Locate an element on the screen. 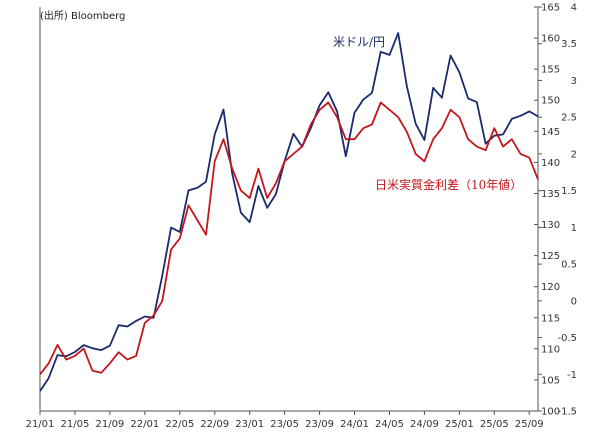 This screenshot has width=604, height=440. y-right-tick-label: 4 is located at coordinates (574, 8).